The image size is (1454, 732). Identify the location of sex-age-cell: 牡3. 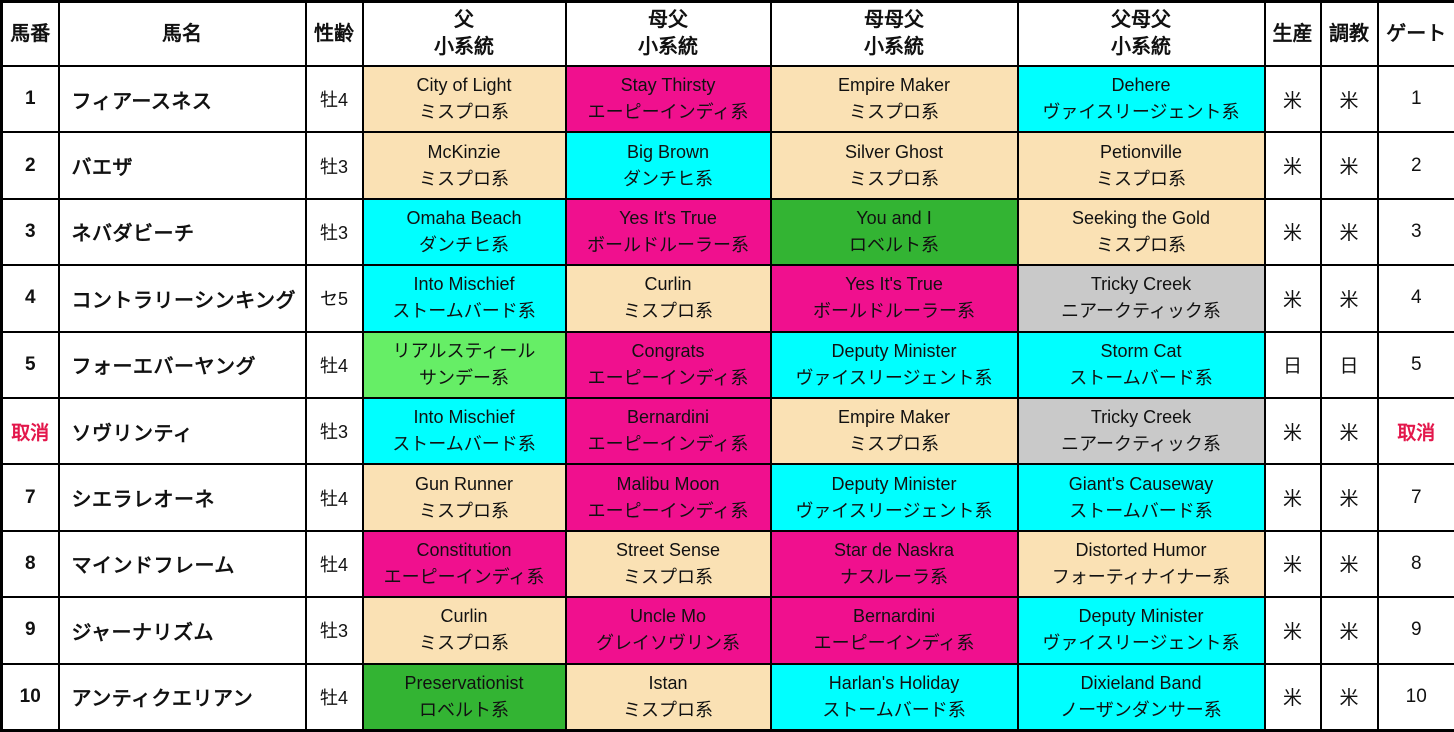
(334, 431).